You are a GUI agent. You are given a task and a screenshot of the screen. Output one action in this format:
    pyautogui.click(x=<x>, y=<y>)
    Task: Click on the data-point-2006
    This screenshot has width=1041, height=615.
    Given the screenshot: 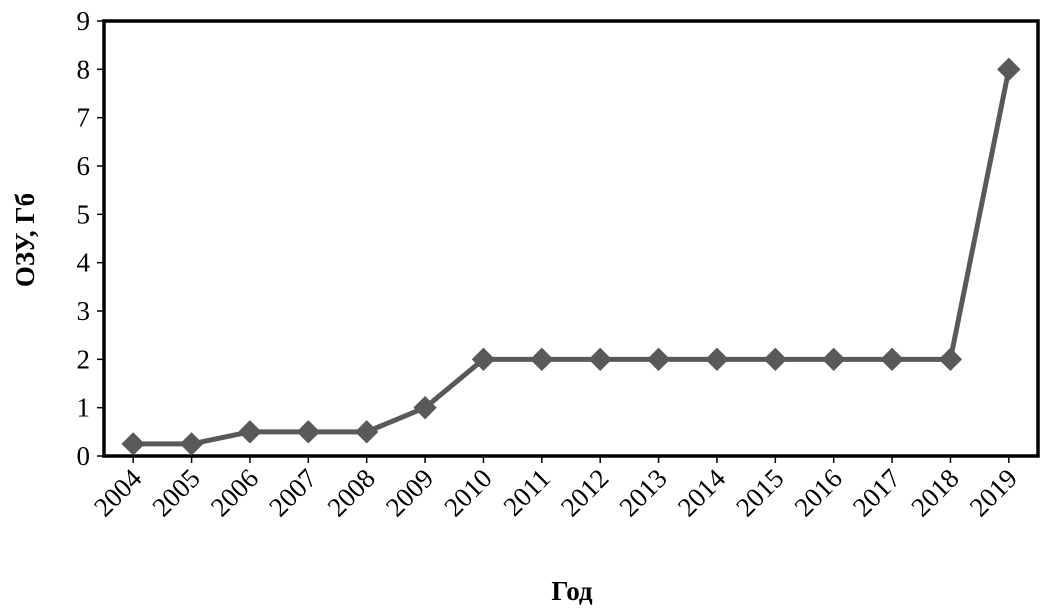 What is the action you would take?
    pyautogui.click(x=250, y=432)
    